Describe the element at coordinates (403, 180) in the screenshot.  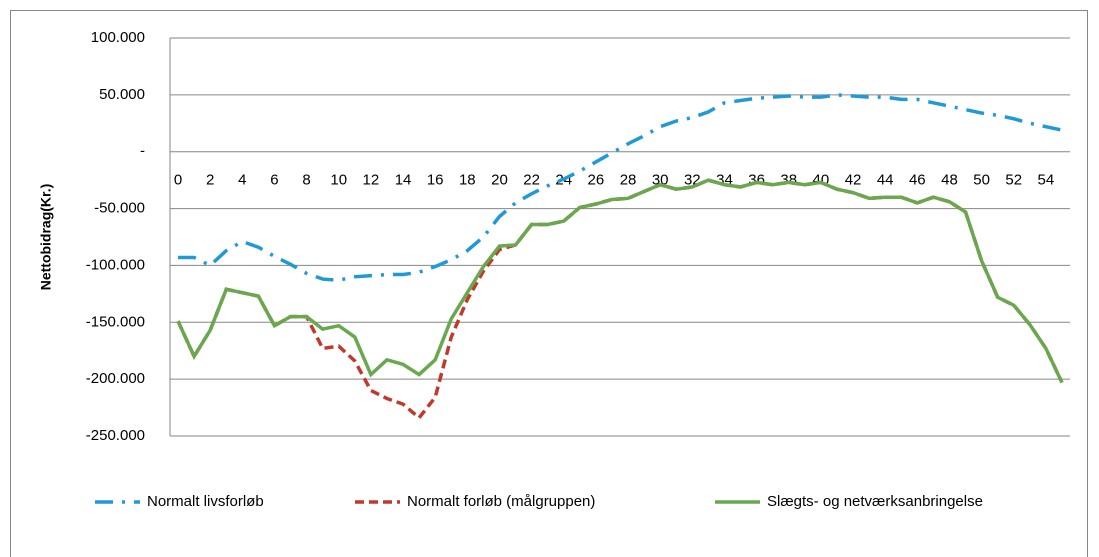
I see `x-tick-label: 14` at that location.